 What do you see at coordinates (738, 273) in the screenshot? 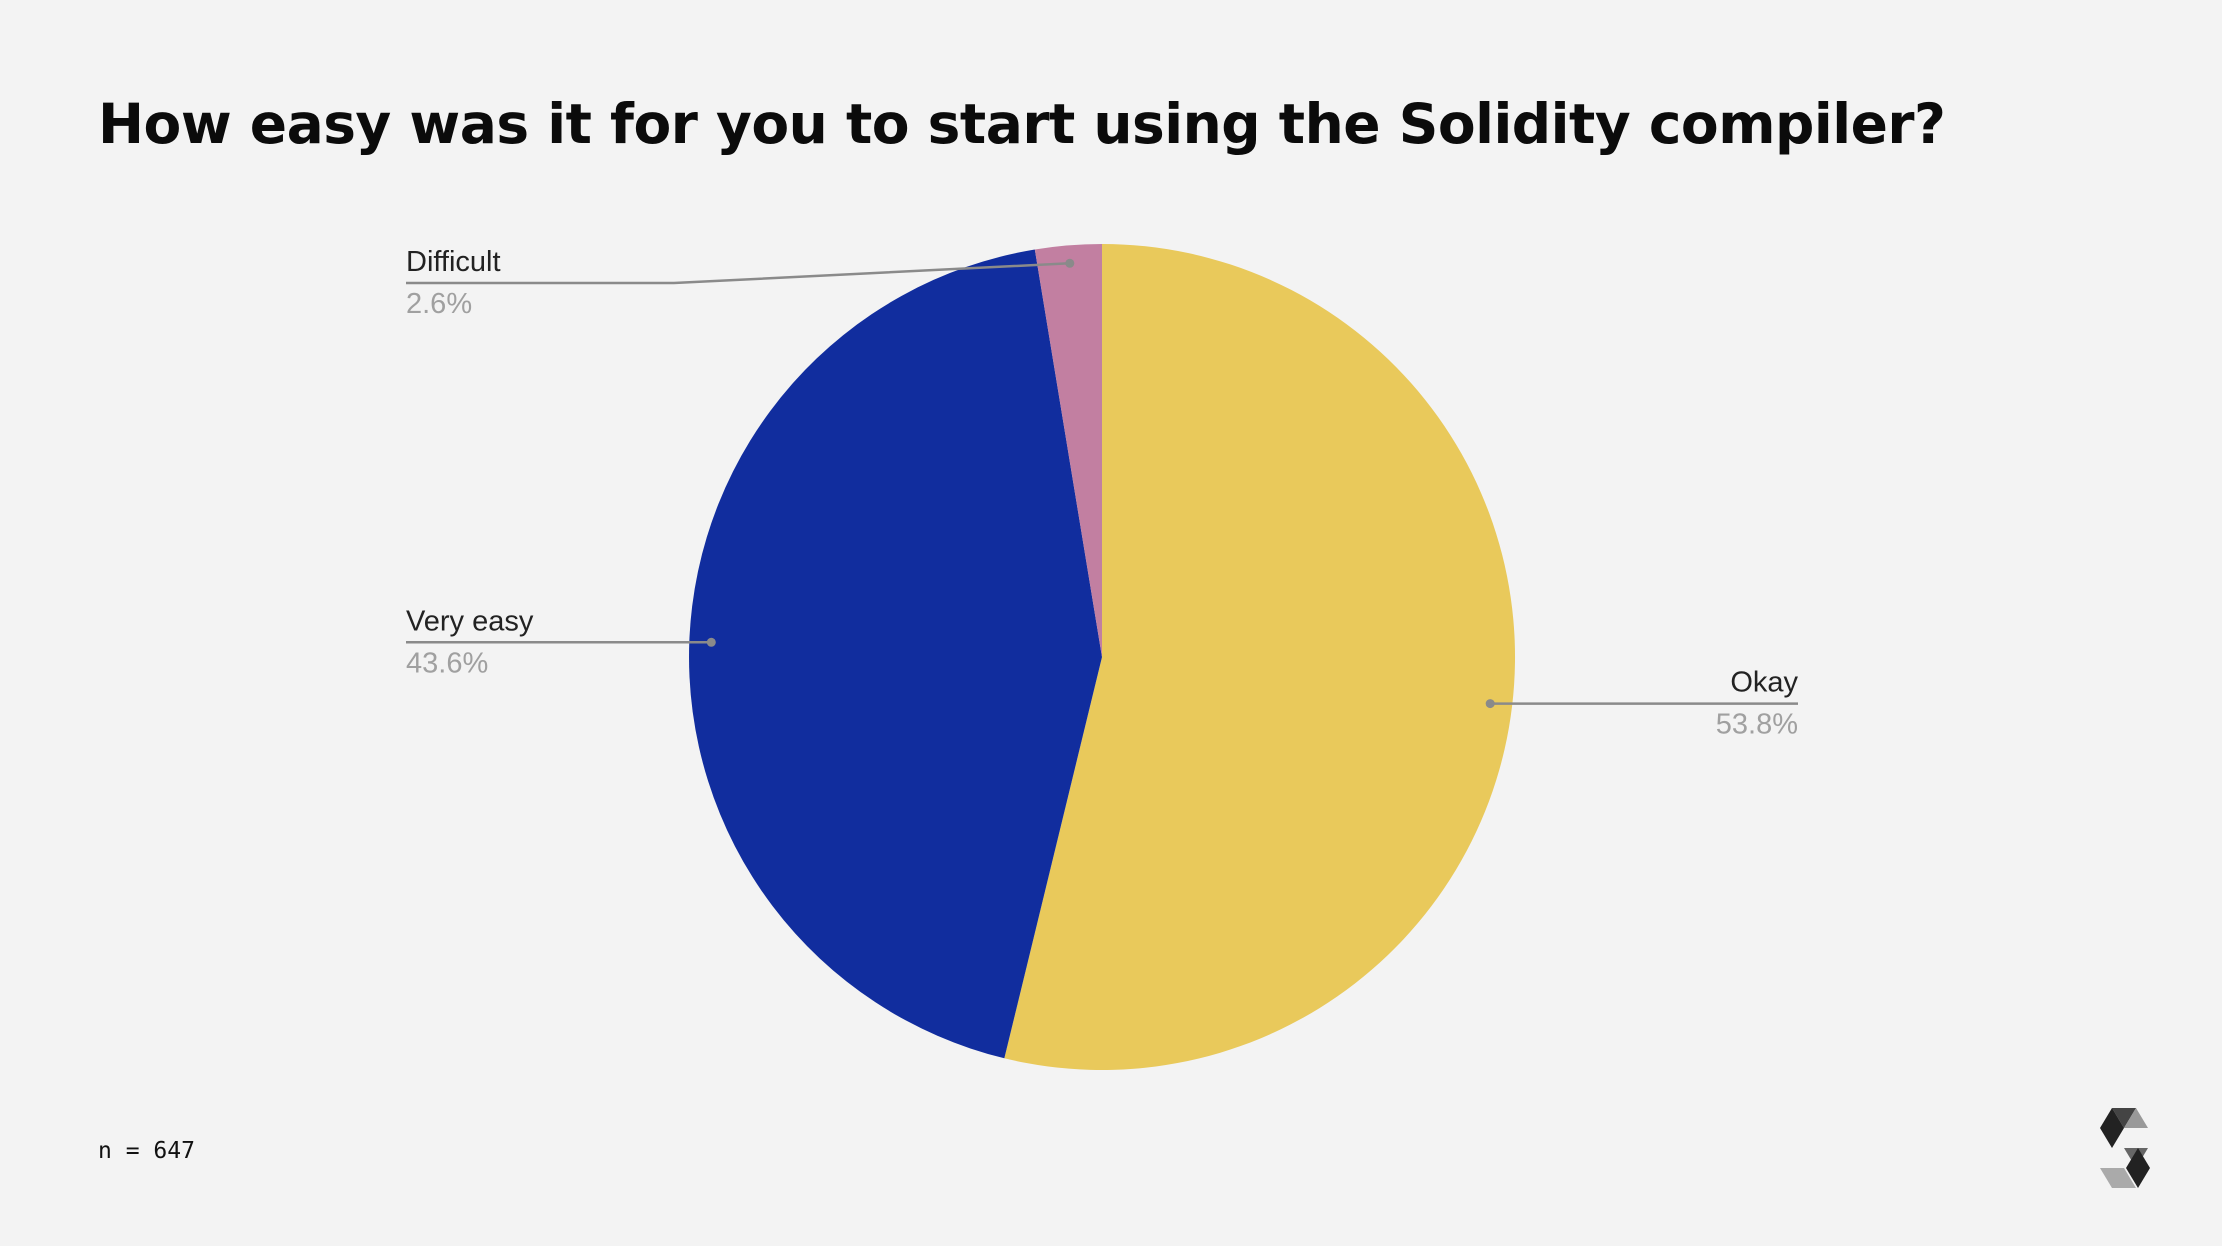
I see `leader-line-difficult` at bounding box center [738, 273].